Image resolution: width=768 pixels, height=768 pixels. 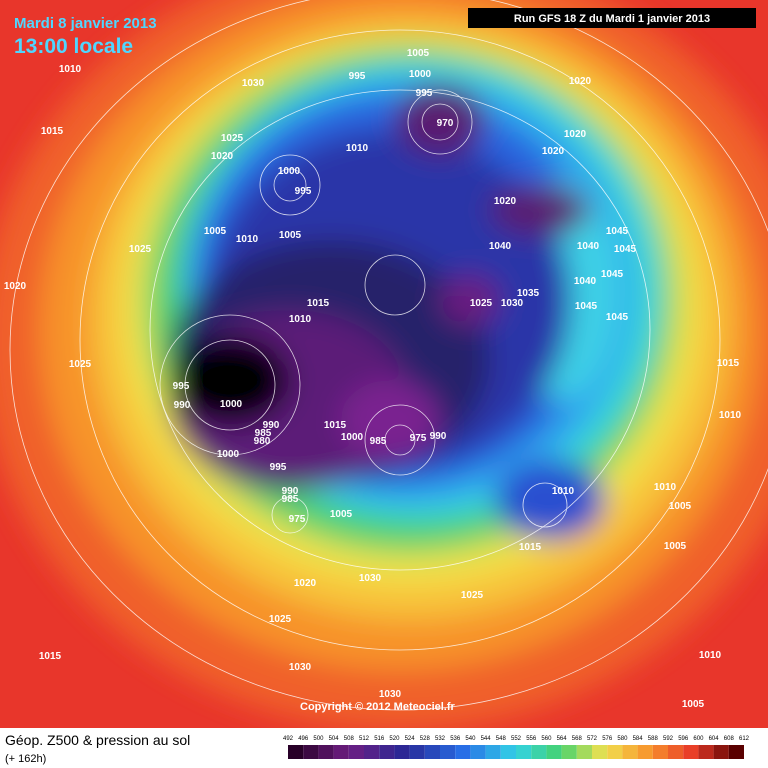 What do you see at coordinates (378, 707) in the screenshot?
I see `copyright: Copyright © 2012 Meteociel.fr` at bounding box center [378, 707].